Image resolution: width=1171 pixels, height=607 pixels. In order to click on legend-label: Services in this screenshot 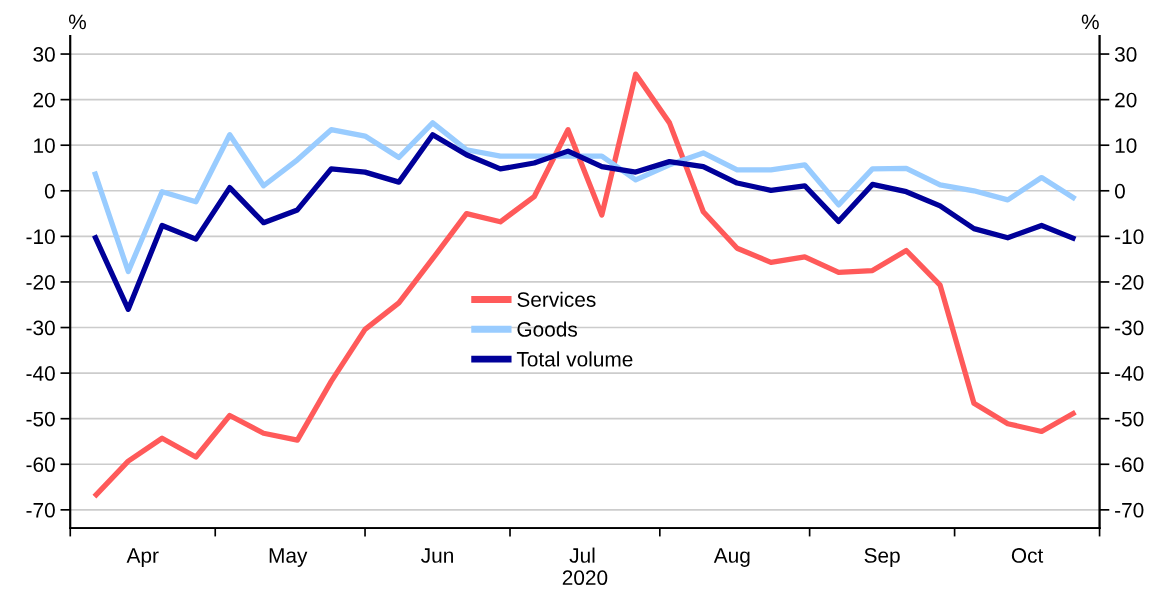, I will do `click(556, 299)`.